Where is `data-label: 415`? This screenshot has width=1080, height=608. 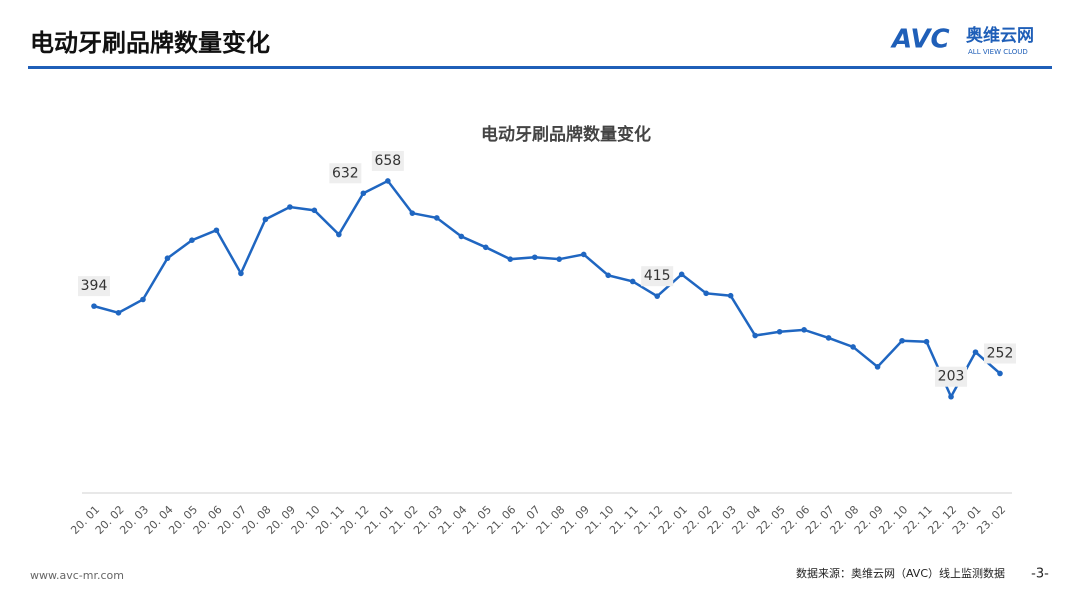 data-label: 415 is located at coordinates (657, 276).